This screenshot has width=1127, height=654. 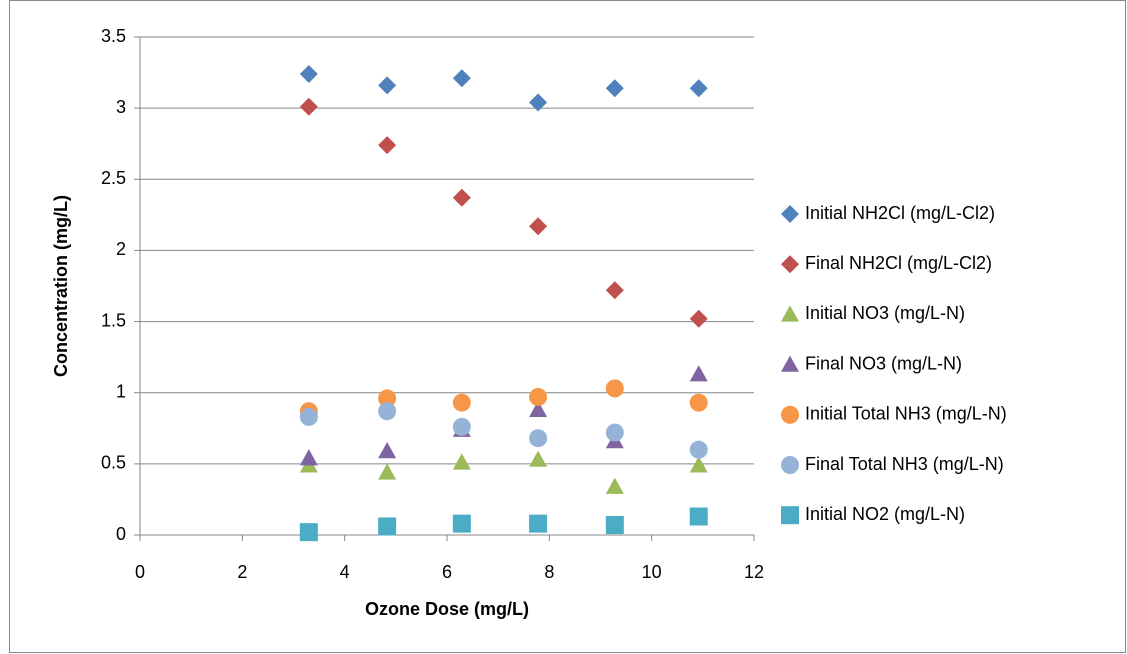 What do you see at coordinates (885, 313) in the screenshot?
I see `legend-label: Initial NO3 (mg/L-N)` at bounding box center [885, 313].